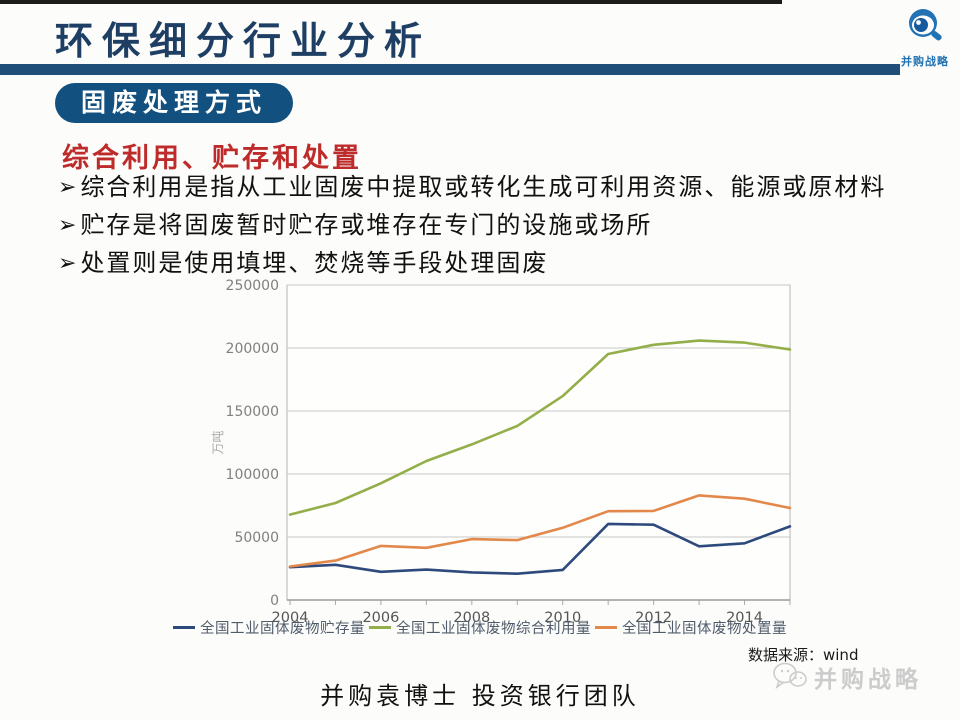 The width and height of the screenshot is (960, 720). I want to click on bullet-text: 处置则是使用填埋、焚烧等手段处理固废, so click(314, 263).